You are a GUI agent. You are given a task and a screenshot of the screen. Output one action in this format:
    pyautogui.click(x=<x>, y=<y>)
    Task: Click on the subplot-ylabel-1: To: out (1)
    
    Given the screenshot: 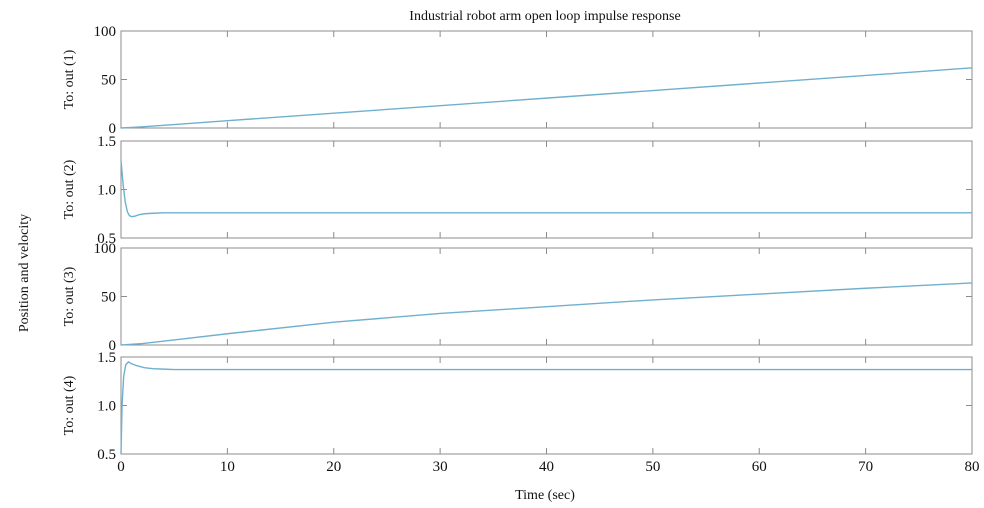 What is the action you would take?
    pyautogui.click(x=69, y=79)
    